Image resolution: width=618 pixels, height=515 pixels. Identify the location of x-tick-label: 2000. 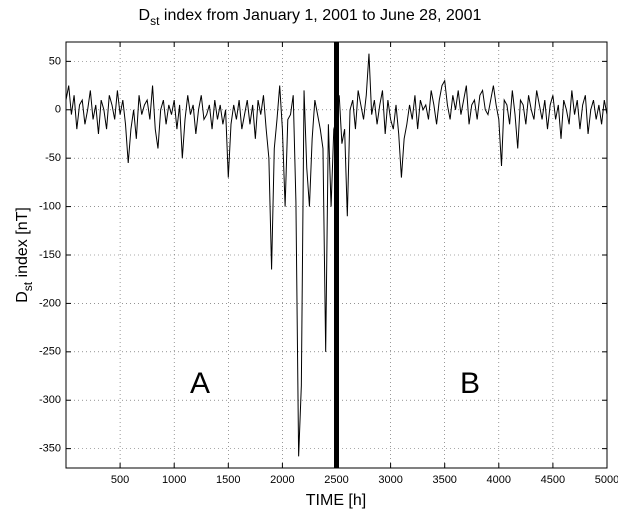
(282, 480).